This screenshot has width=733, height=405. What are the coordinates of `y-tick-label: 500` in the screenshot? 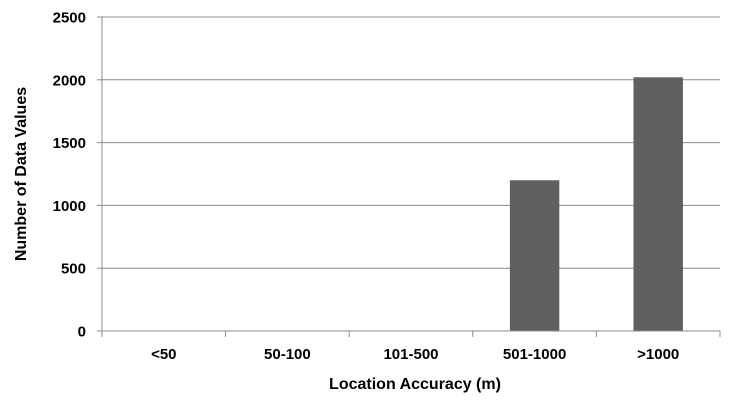 It's located at (73, 269).